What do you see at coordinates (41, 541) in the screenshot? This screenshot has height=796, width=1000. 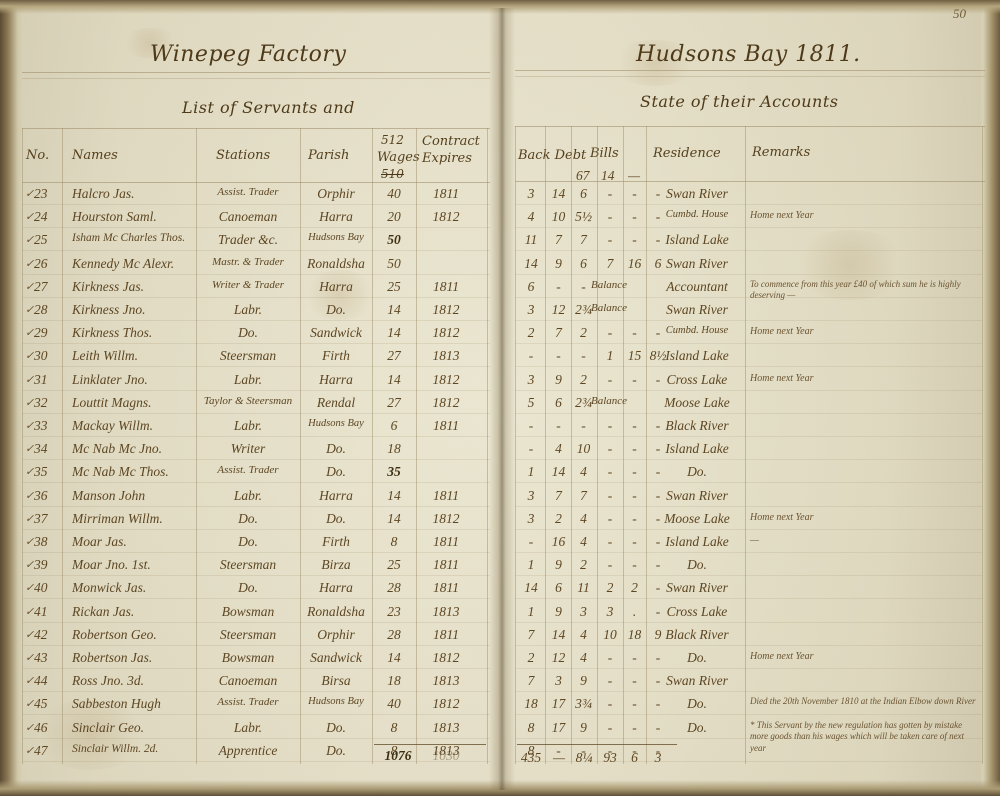 I see `row-number: 38` at bounding box center [41, 541].